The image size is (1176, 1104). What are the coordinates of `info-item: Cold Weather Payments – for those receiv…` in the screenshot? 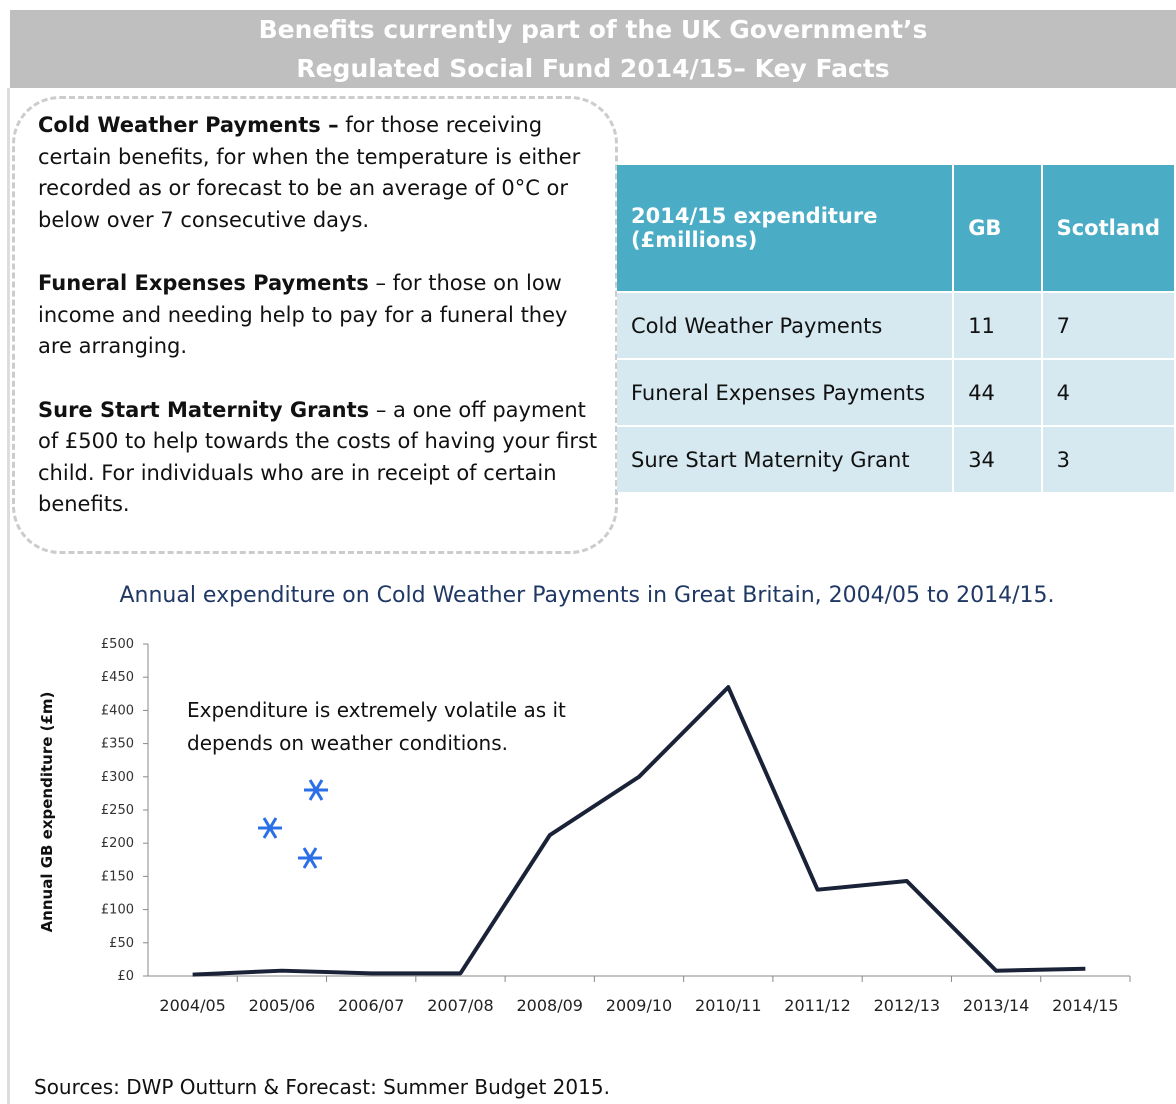 It's located at (318, 173).